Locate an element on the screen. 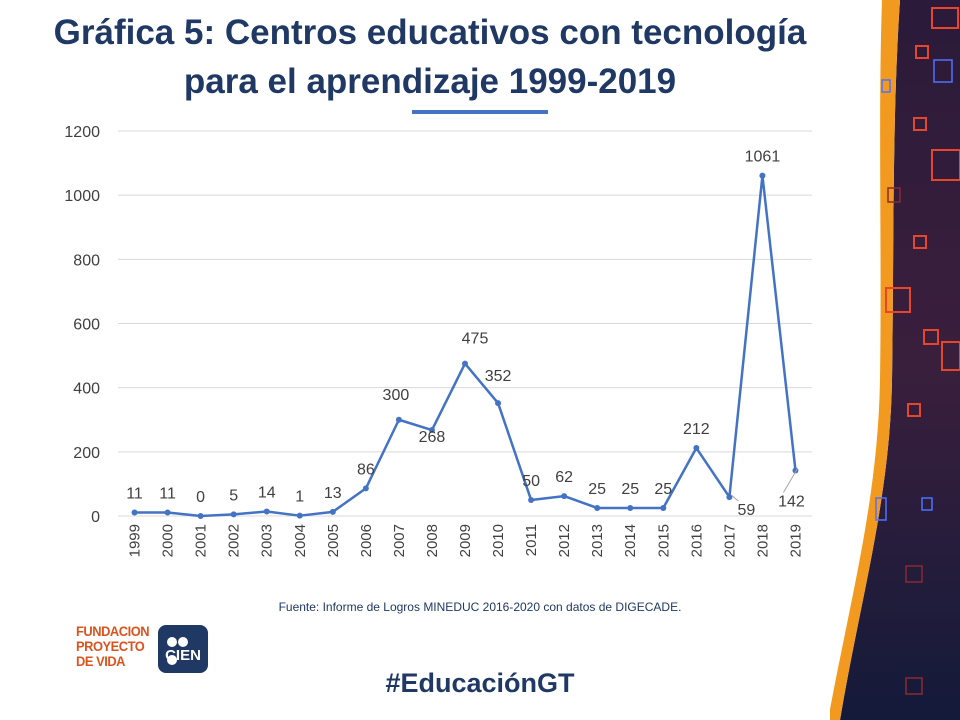 The height and width of the screenshot is (720, 960). data-label: 352 is located at coordinates (498, 376).